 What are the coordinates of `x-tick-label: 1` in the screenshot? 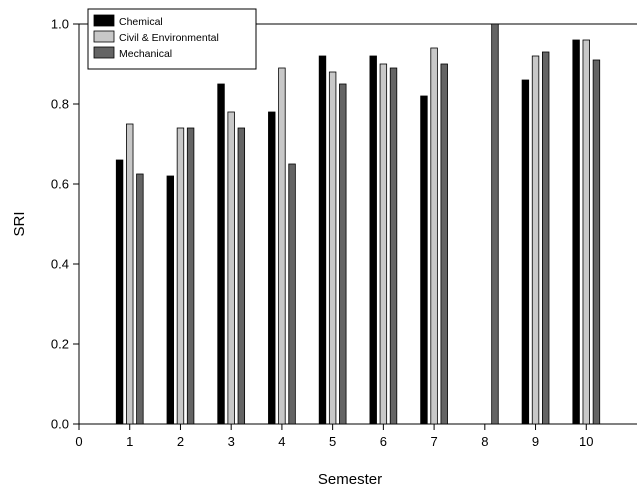 It's located at (129, 441).